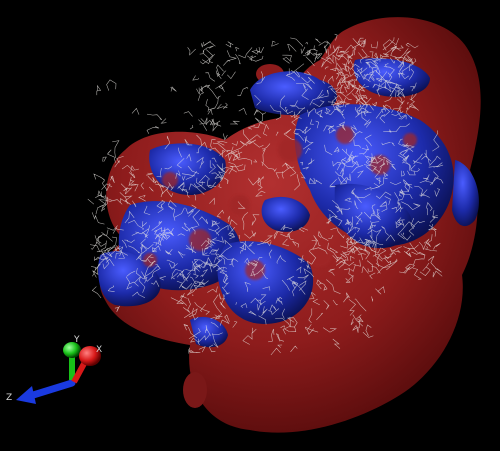 This screenshot has height=451, width=500. Describe the element at coordinates (54, 369) in the screenshot. I see `axes-triad: Z Y X` at that location.